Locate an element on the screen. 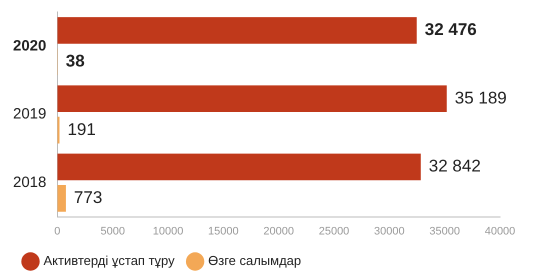 Image resolution: width=560 pixels, height=278 pixels. data-label: 32 842 is located at coordinates (454, 166).